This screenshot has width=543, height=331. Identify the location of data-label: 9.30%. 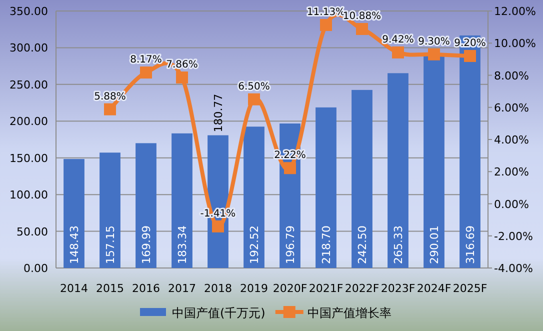
(434, 42).